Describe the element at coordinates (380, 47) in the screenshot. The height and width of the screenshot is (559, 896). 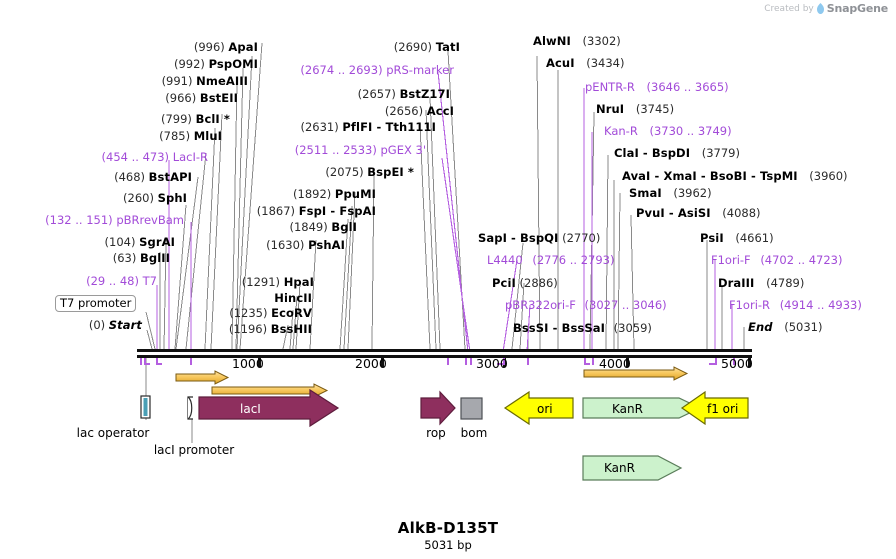
I see `label-tatI: (2690) TatI` at that location.